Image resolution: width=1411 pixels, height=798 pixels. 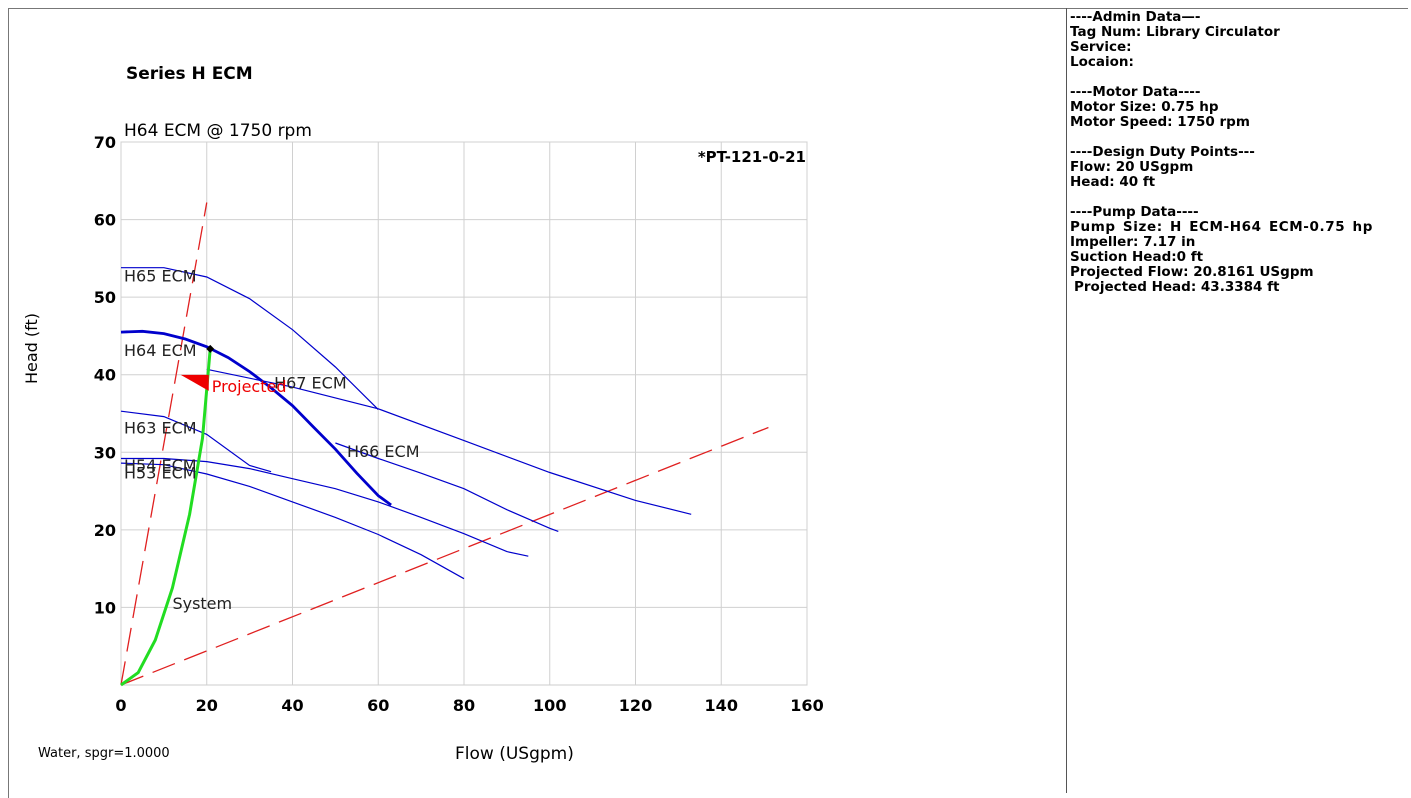 I want to click on h66-ecm-label: H66 ECM, so click(x=383, y=451).